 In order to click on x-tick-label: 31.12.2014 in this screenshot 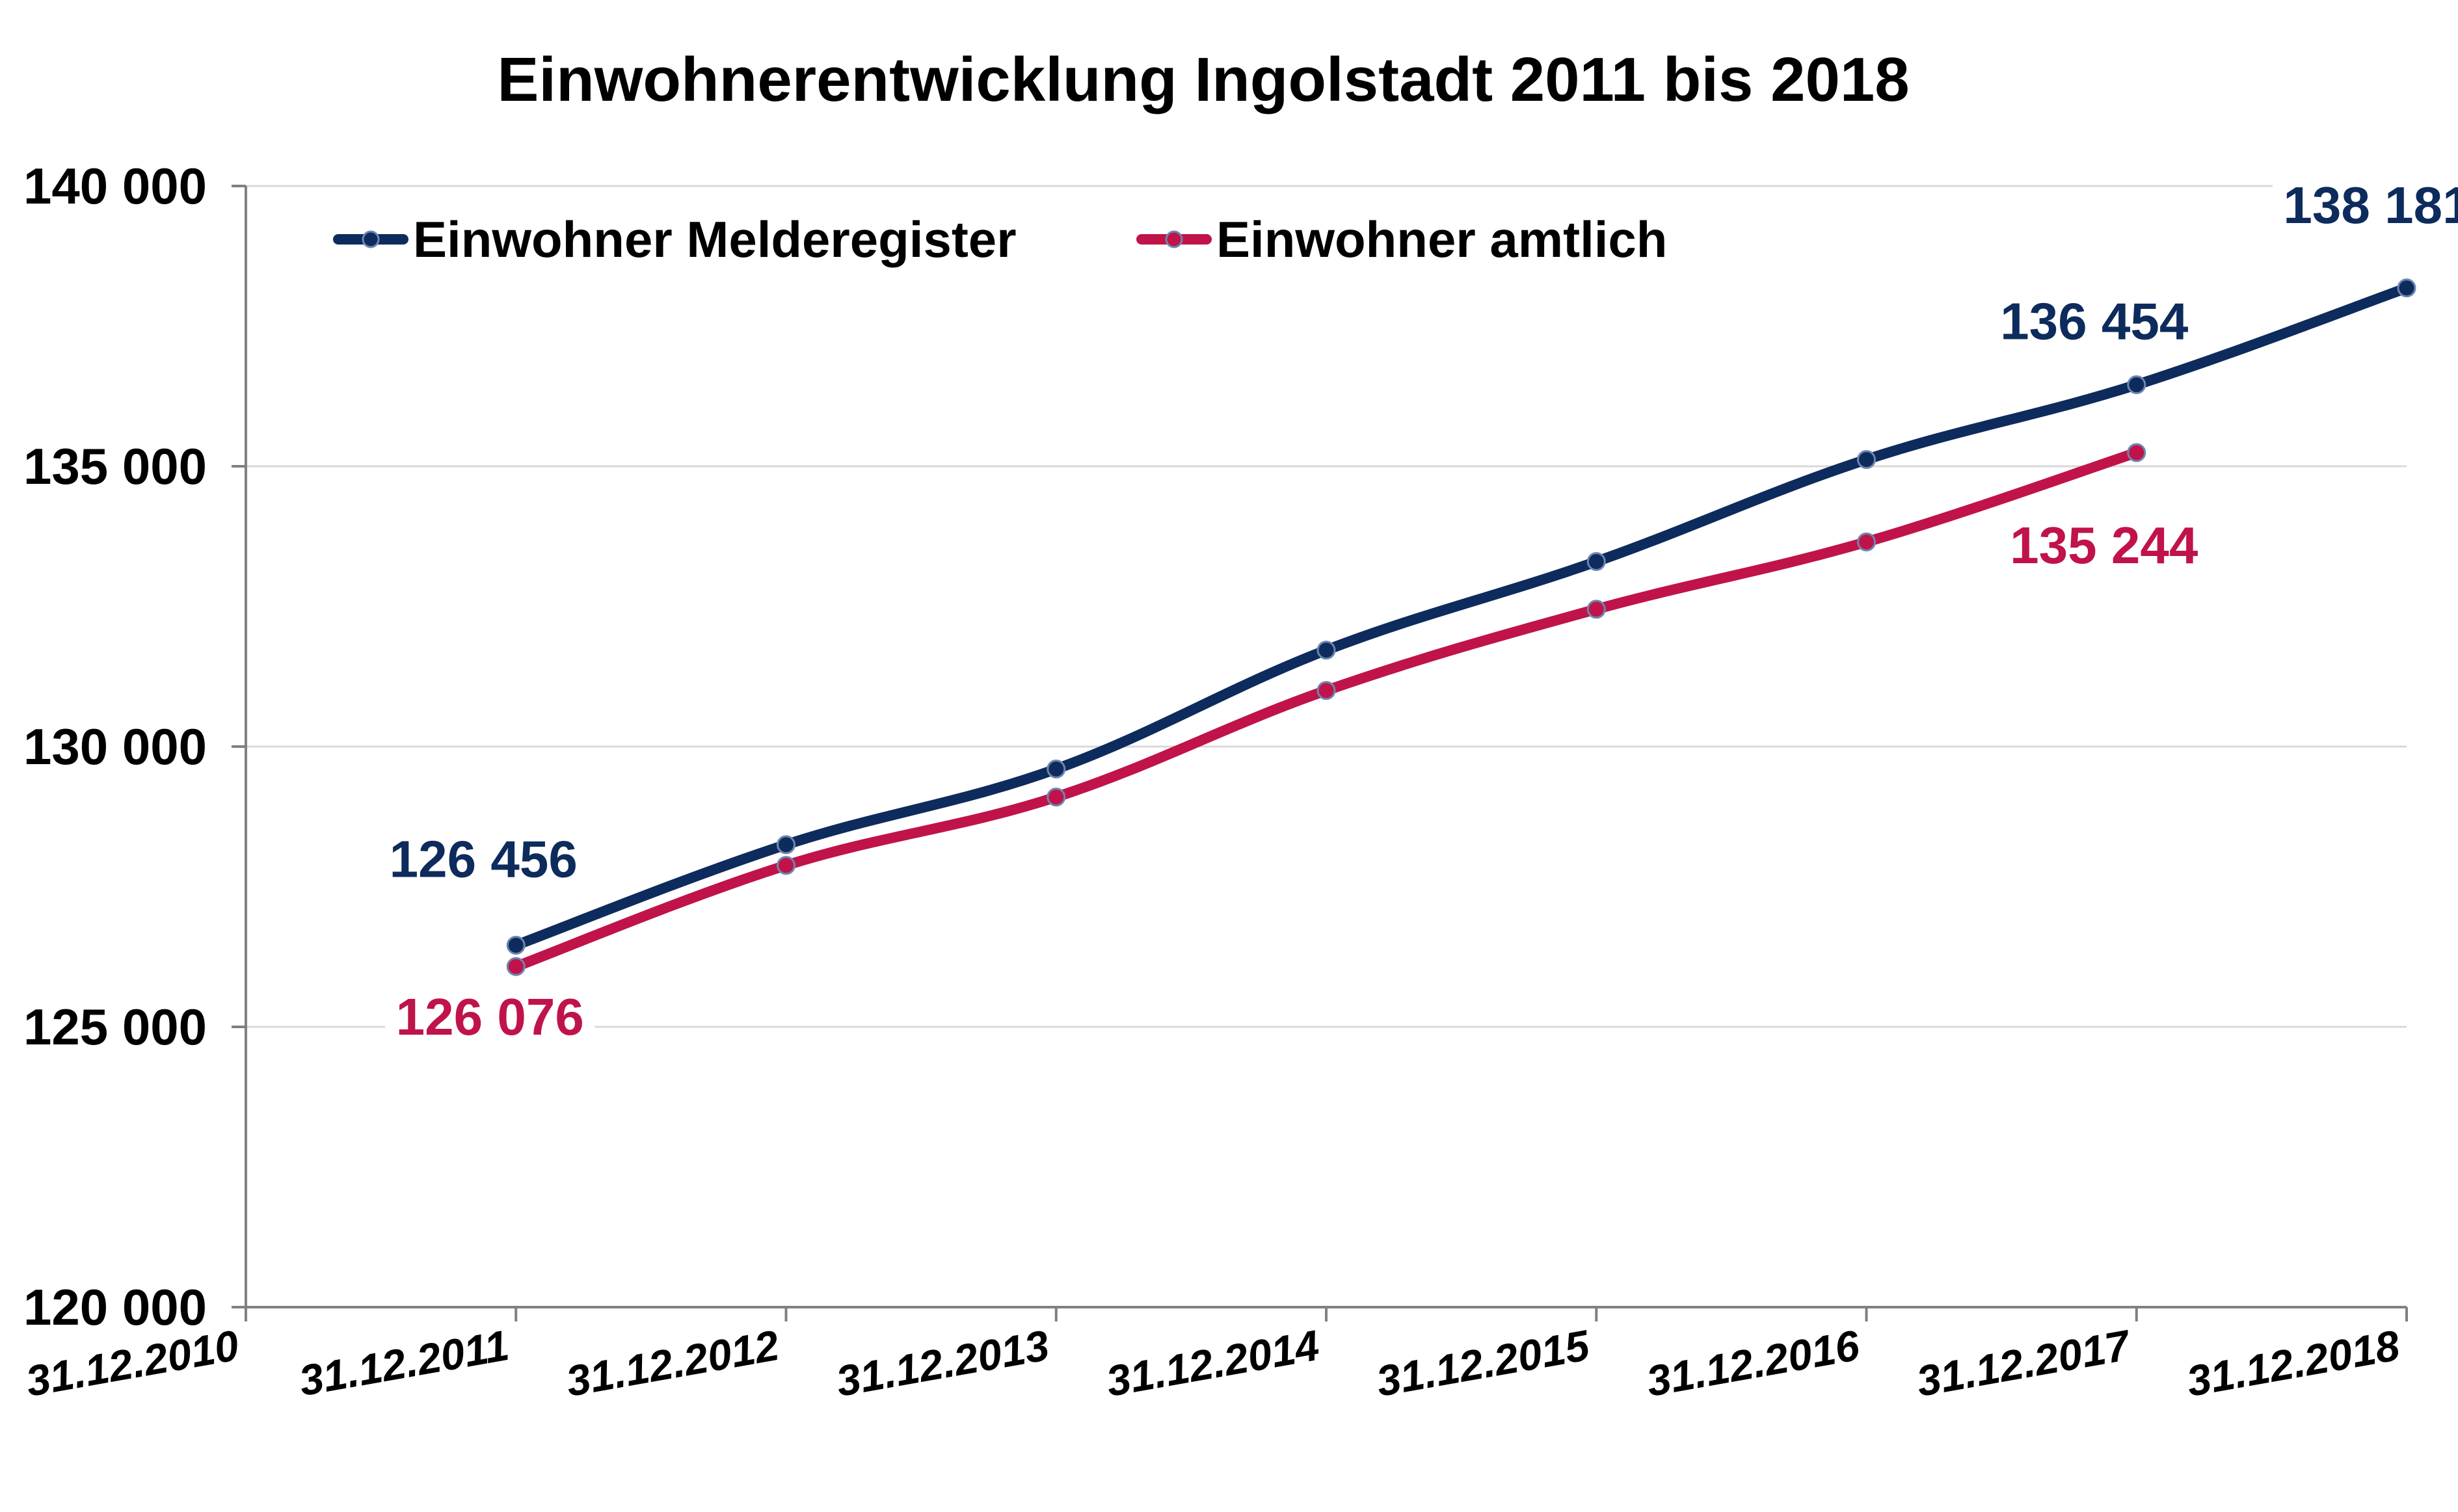, I will do `click(1212, 1363)`.